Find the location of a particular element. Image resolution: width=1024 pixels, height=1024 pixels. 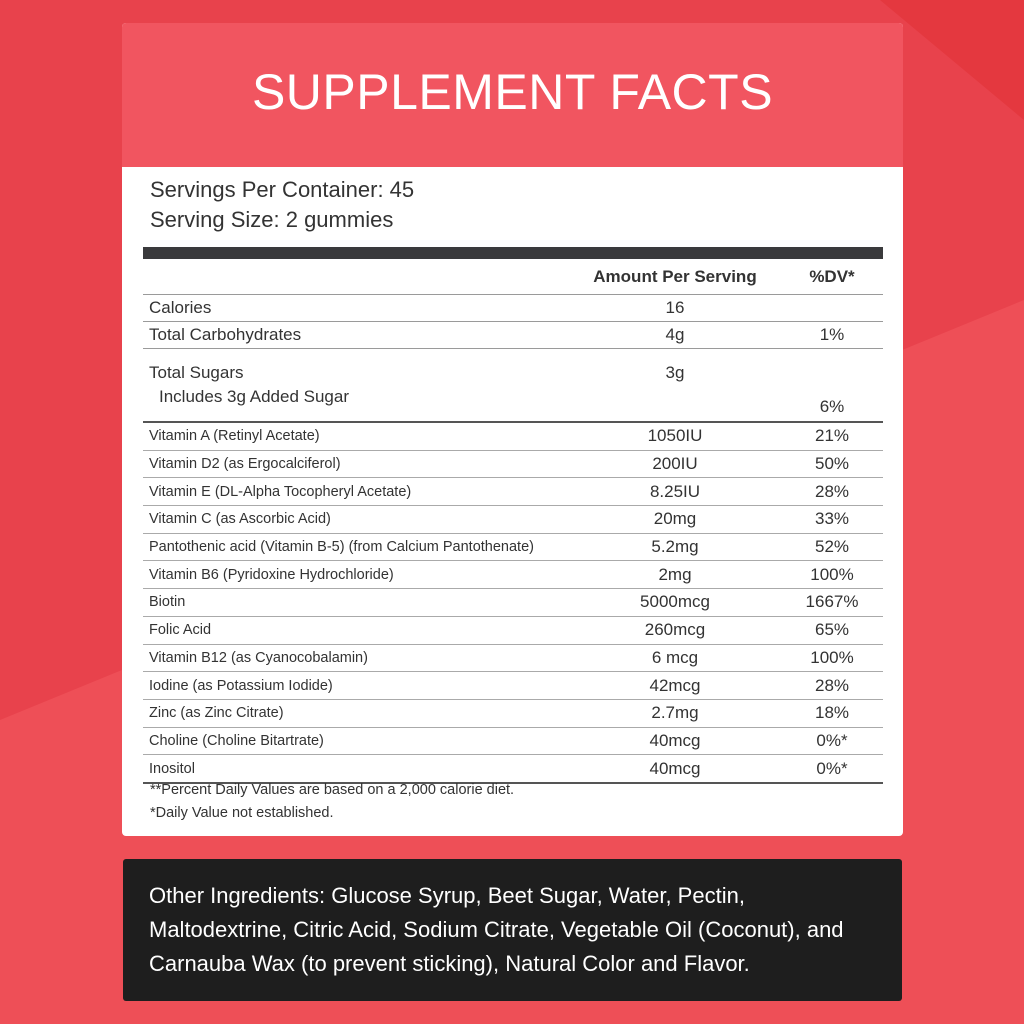

table-row: Vitamin B12 (as Cyanocobalamin) 6 mcg 100% is located at coordinates (513, 658).